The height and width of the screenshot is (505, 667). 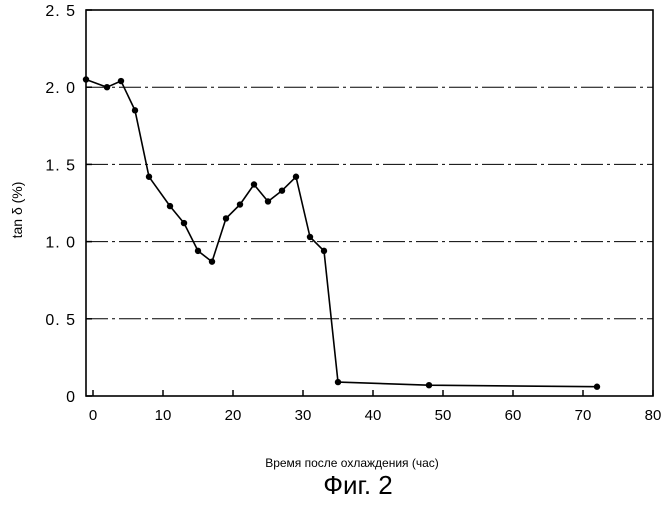 What do you see at coordinates (163, 415) in the screenshot?
I see `x-tick-label: 10` at bounding box center [163, 415].